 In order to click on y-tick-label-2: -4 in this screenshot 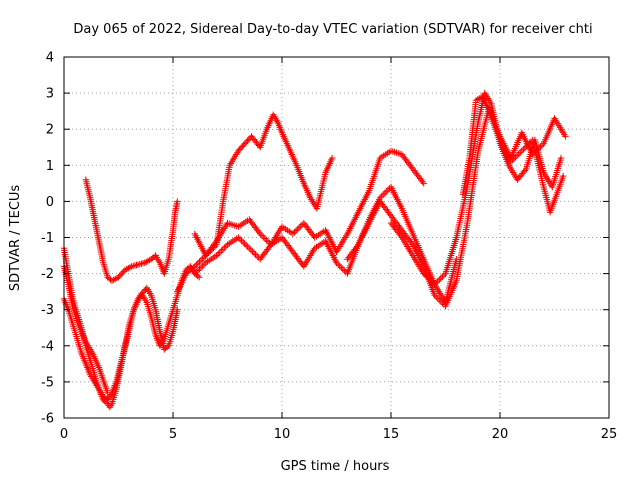, I will do `click(47, 346)`.